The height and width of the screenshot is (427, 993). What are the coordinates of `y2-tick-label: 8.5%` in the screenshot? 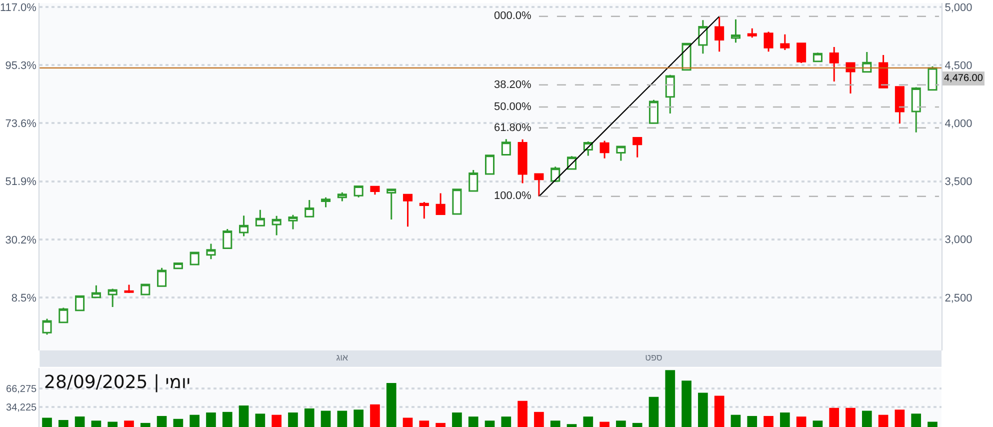 It's located at (24, 298).